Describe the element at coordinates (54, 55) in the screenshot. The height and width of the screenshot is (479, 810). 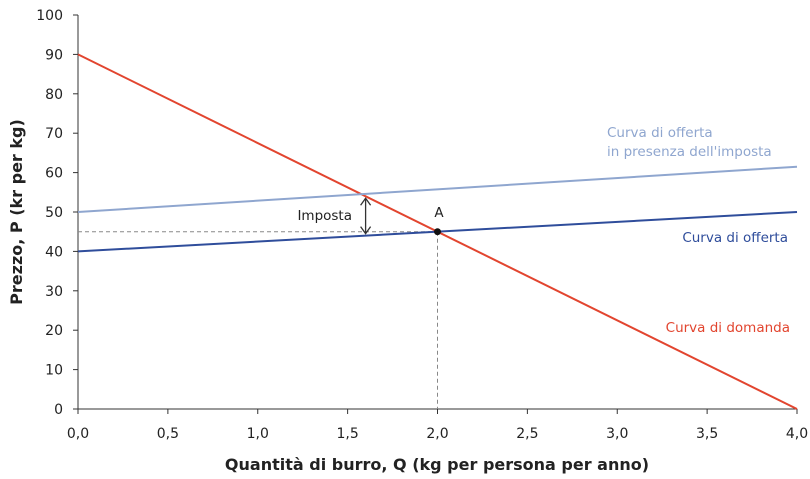
I see `y-tick-label: 90` at that location.